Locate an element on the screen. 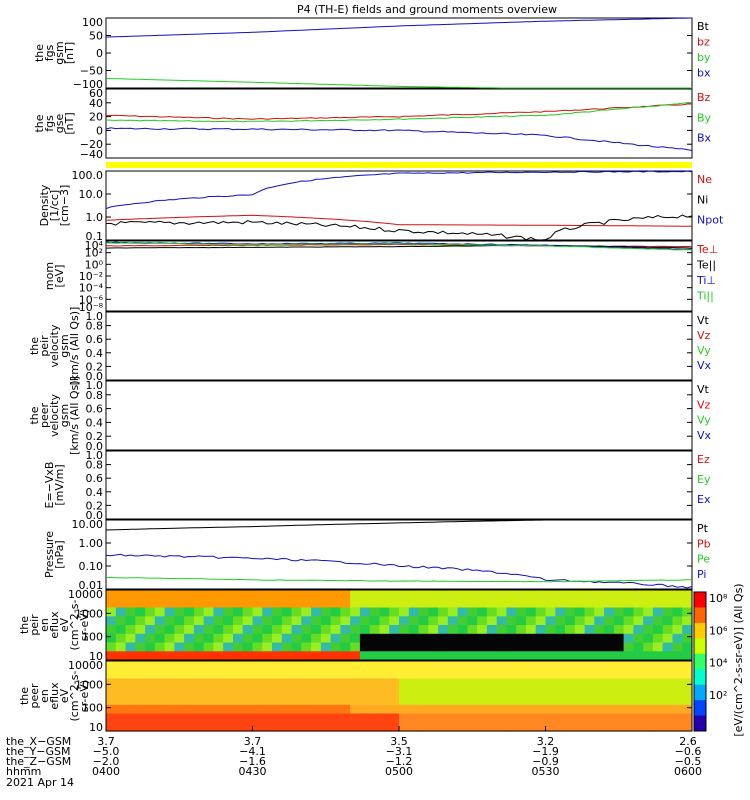  colorbar-swatch is located at coordinates (700, 600).